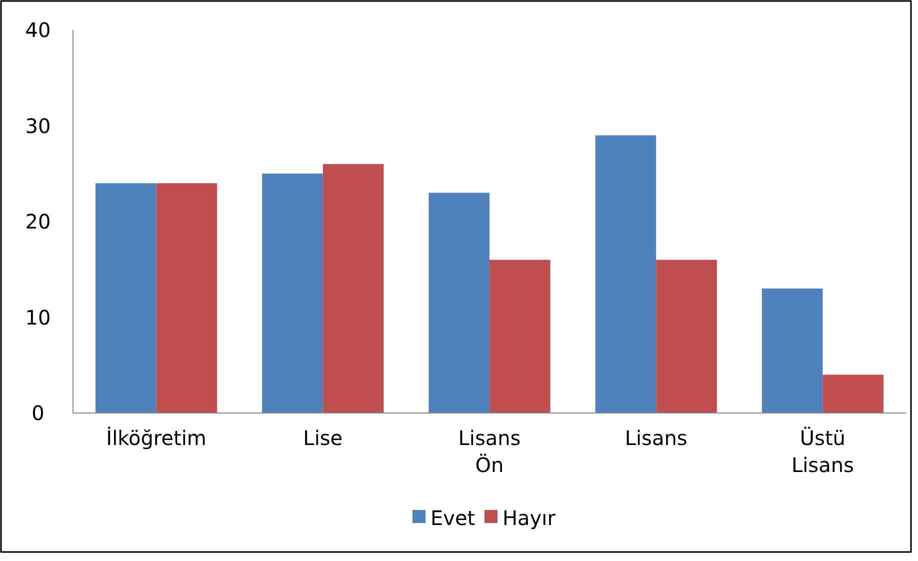  I want to click on x-tick-label: Üstü Lisans, so click(822, 451).